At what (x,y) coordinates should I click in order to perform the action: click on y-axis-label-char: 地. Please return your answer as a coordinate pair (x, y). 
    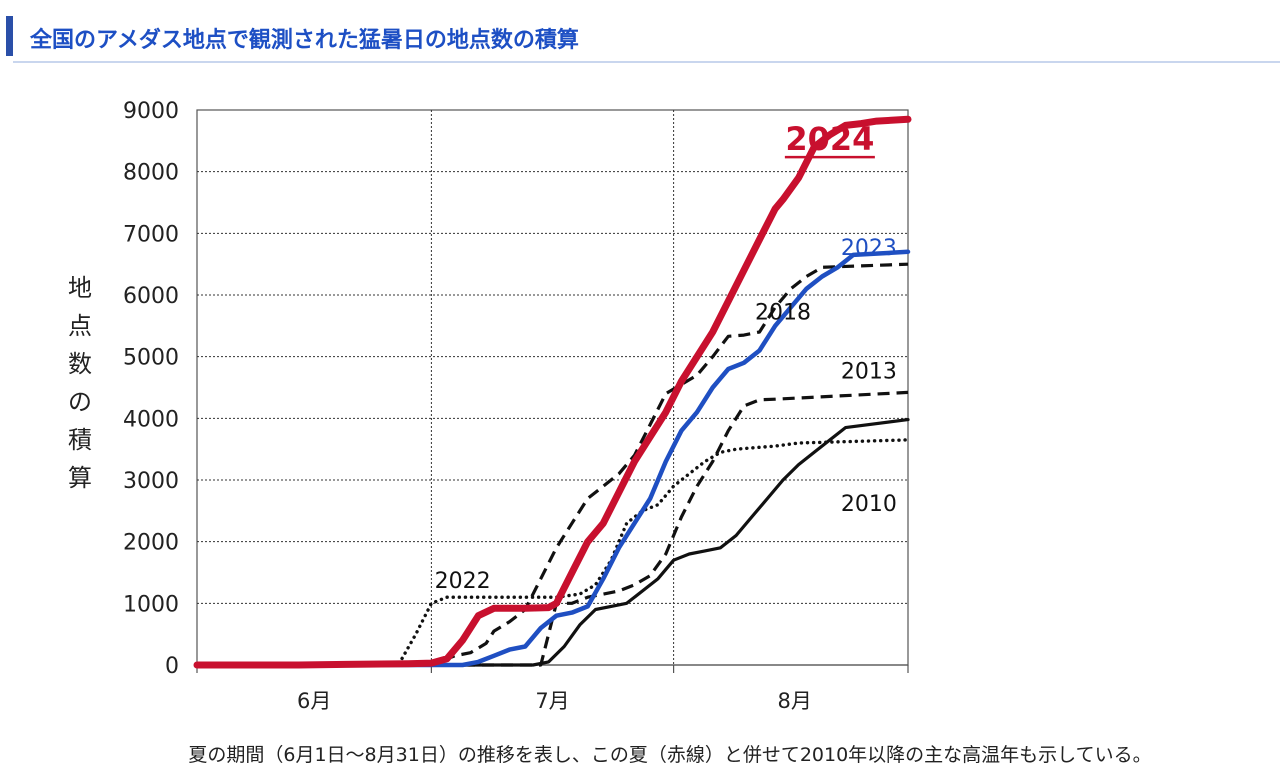
    Looking at the image, I should click on (80, 288).